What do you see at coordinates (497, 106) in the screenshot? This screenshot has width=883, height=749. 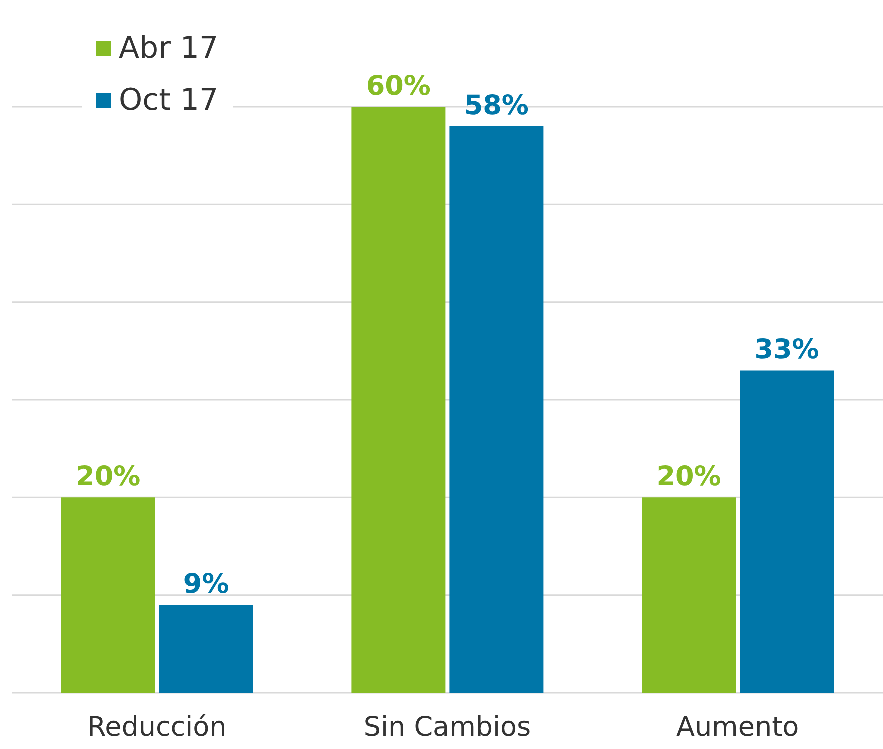 I see `data-label: 58%` at bounding box center [497, 106].